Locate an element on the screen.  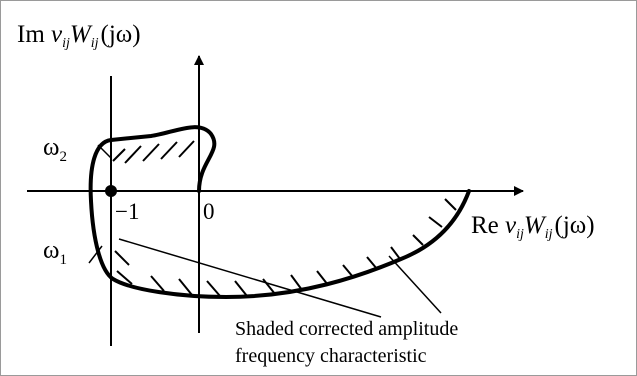
omega2-leader is located at coordinates (104, 151).